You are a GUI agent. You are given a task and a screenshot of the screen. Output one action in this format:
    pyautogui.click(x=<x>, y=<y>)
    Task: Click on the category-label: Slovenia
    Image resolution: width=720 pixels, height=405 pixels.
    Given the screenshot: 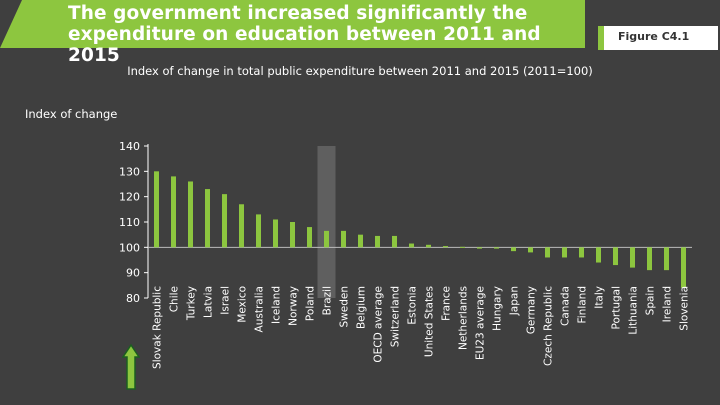 What is the action you would take?
    pyautogui.click(x=685, y=308)
    